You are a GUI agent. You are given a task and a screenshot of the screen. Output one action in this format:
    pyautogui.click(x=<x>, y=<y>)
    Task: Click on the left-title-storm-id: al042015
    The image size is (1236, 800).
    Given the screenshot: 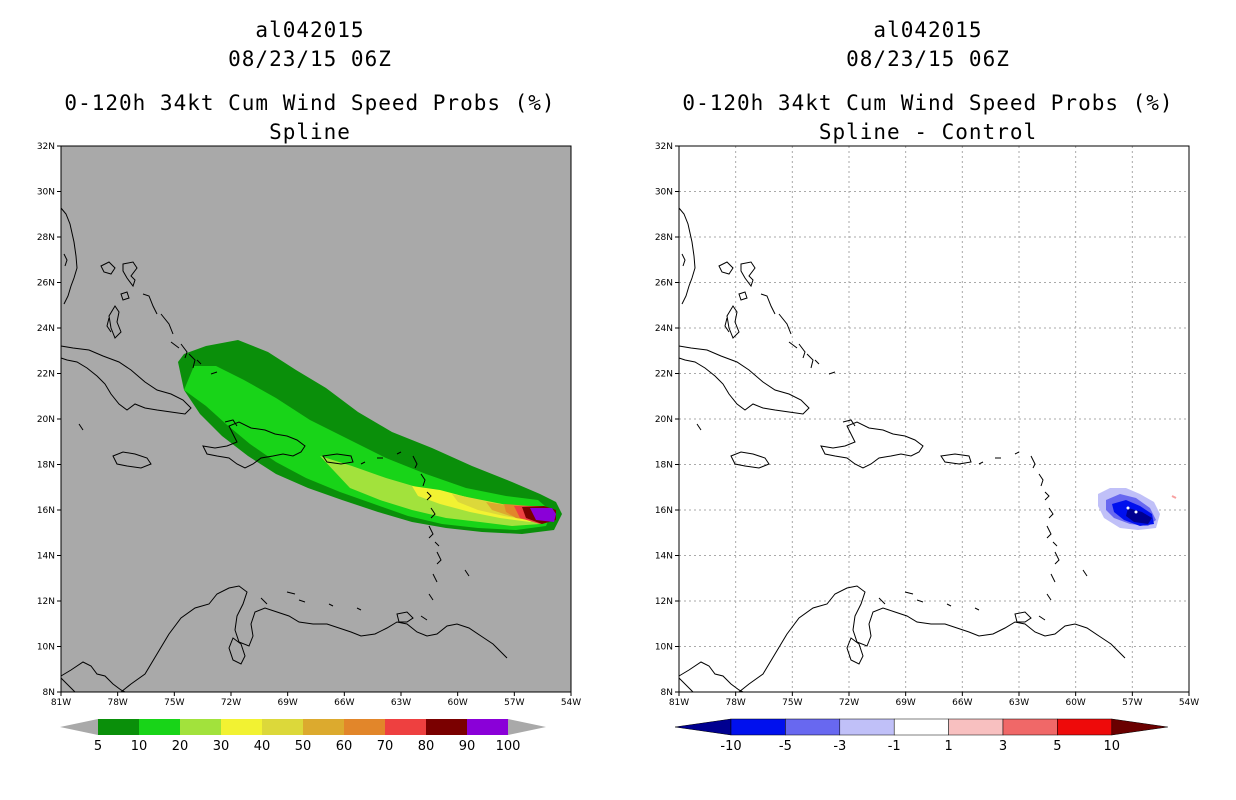 What is the action you would take?
    pyautogui.click(x=310, y=30)
    